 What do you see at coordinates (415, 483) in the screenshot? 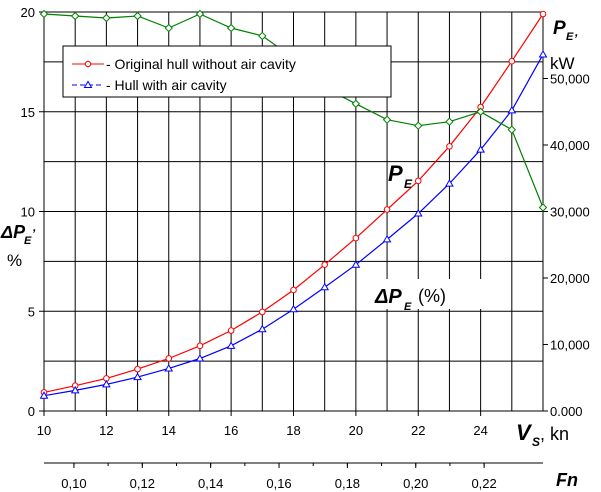
I see `fn-tick-label: 0,20` at bounding box center [415, 483].